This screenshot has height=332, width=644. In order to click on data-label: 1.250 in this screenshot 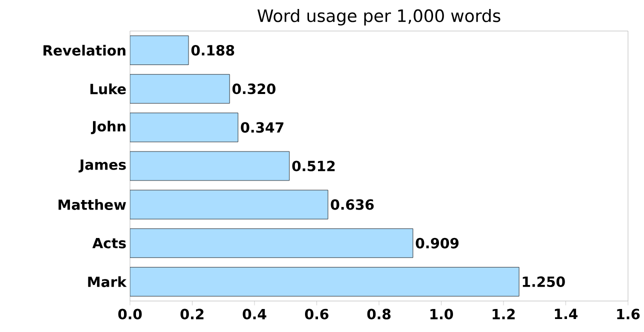, I will do `click(543, 282)`.